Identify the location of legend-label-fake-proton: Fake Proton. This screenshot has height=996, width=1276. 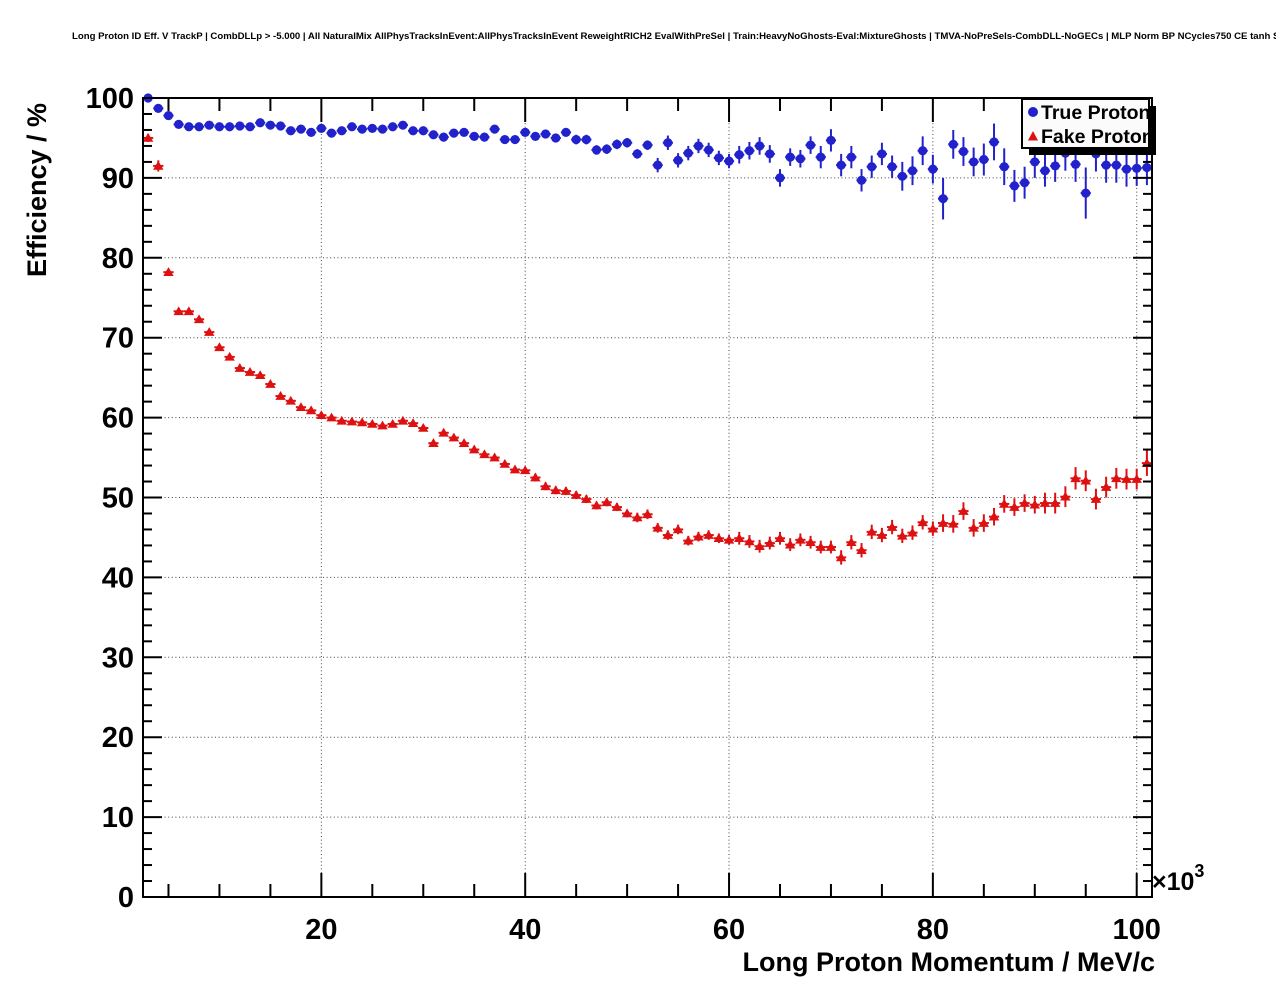
(1097, 137).